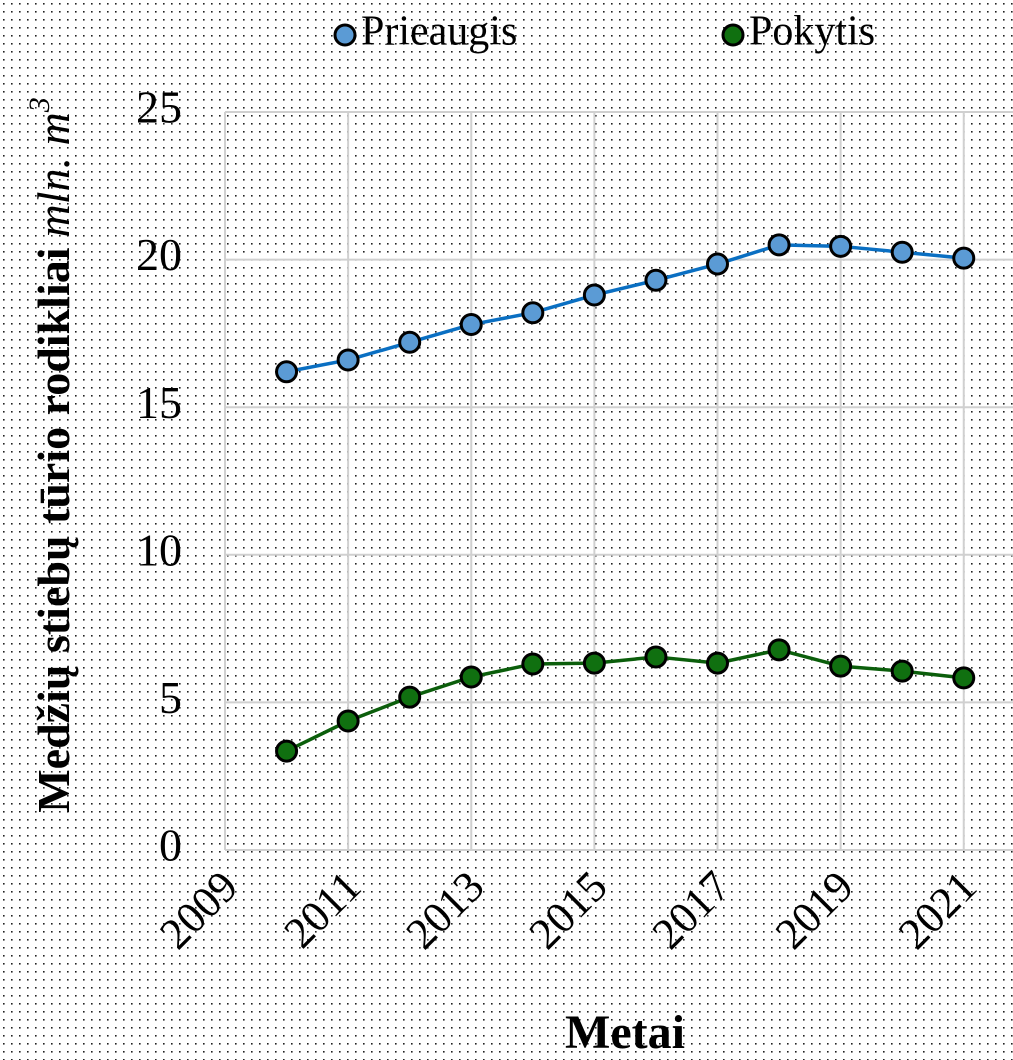 Image resolution: width=1013 pixels, height=1060 pixels. What do you see at coordinates (39, 105) in the screenshot?
I see `y-axis-unit-sup: 3` at bounding box center [39, 105].